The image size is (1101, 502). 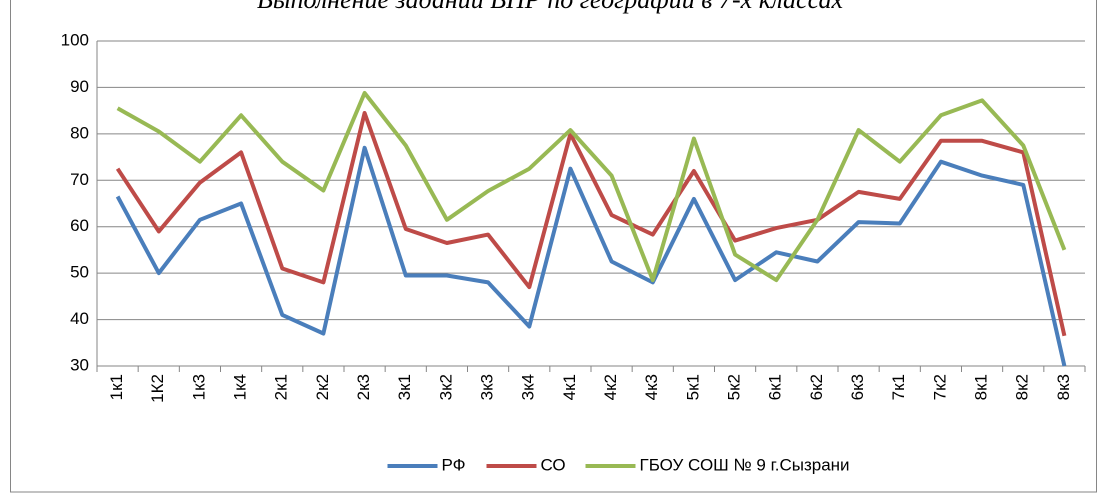 I want to click on x-tick-label: 5к1, so click(x=692, y=387).